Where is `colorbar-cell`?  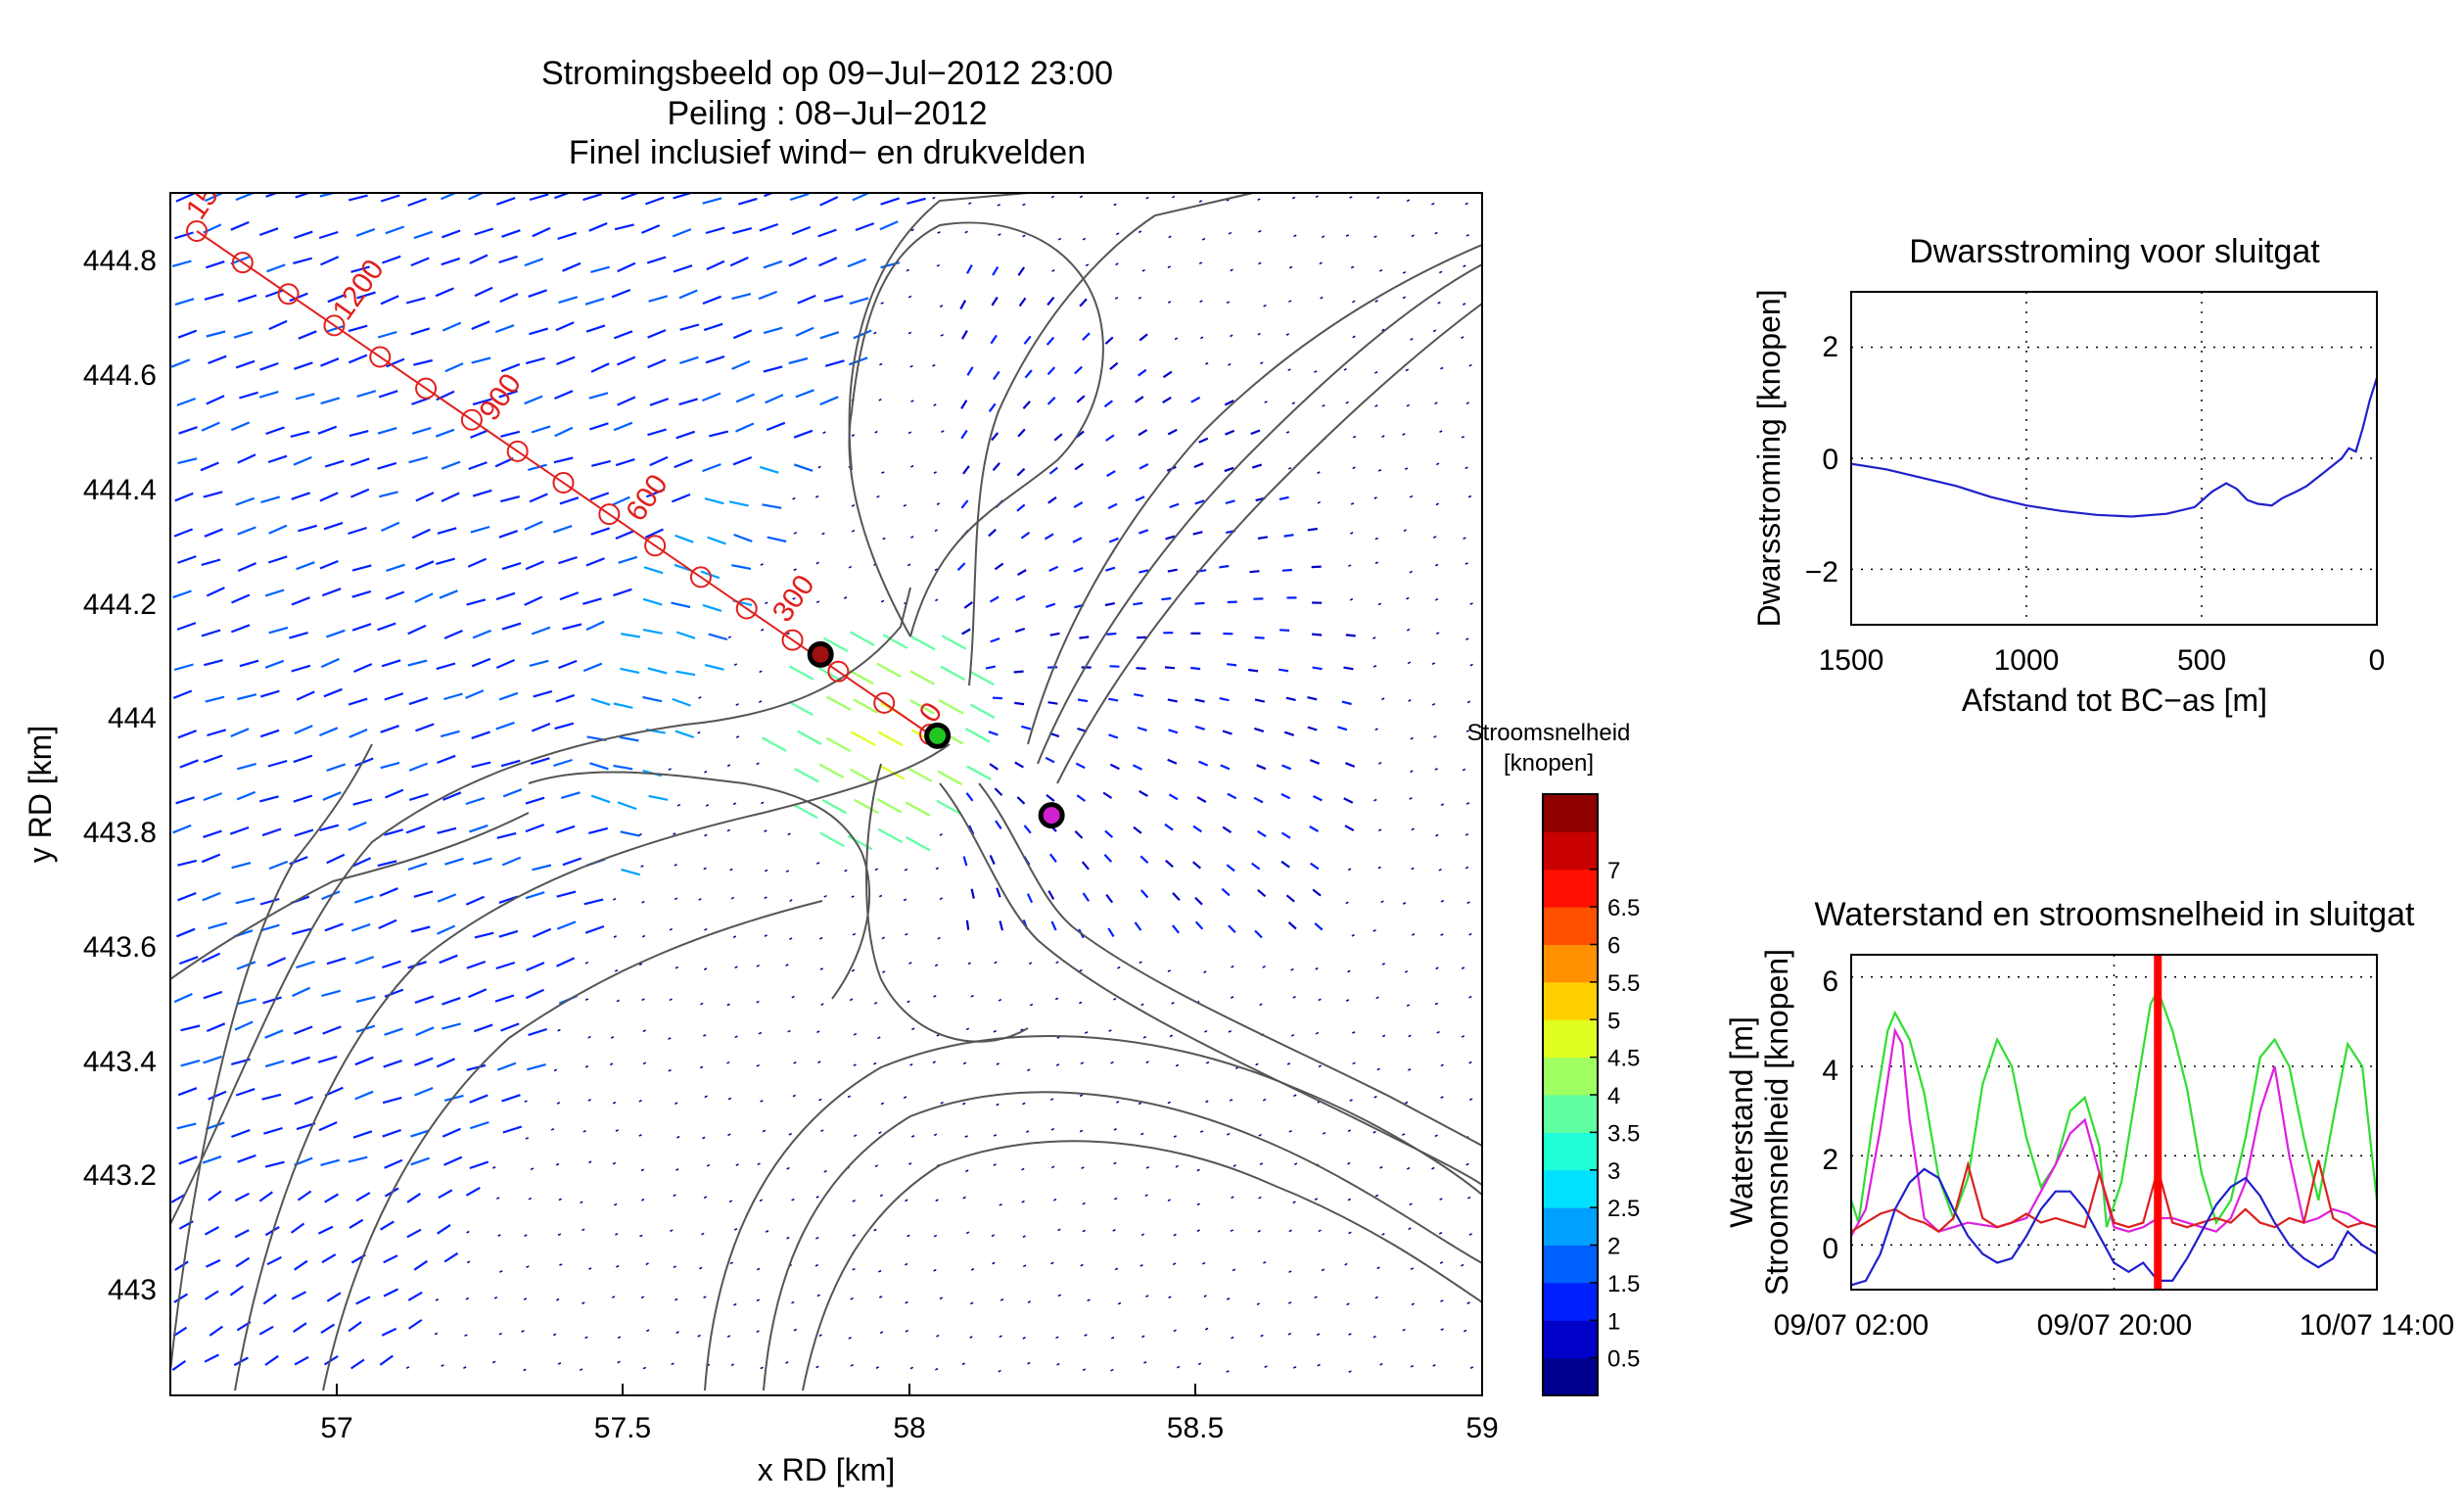 colorbar-cell is located at coordinates (1570, 851).